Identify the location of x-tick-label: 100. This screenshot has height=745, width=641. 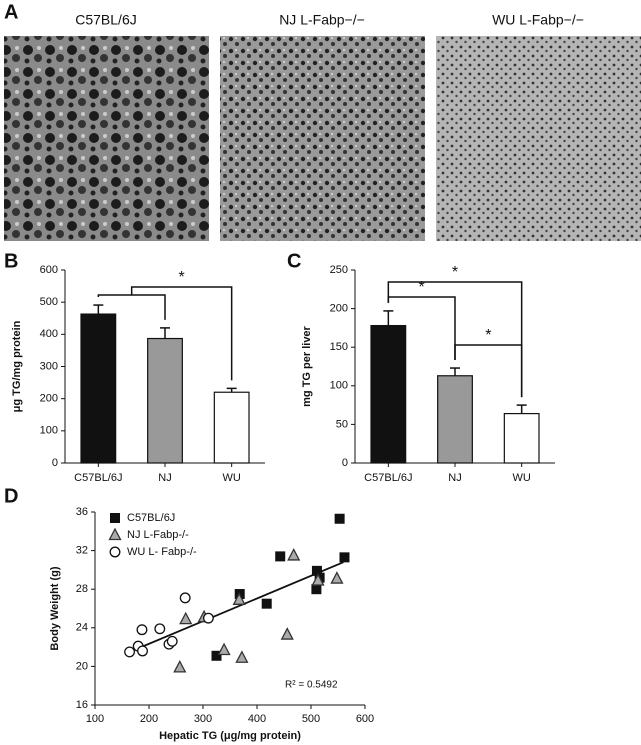
(95, 719).